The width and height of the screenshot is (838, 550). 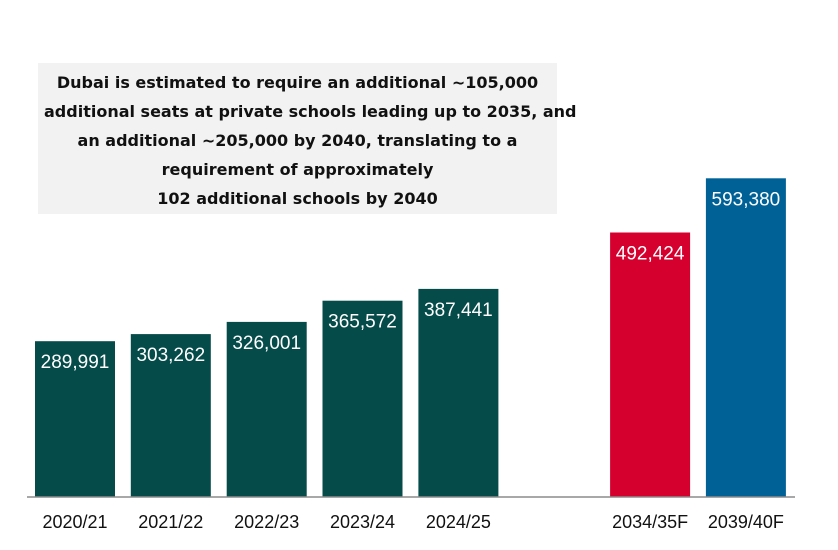 What do you see at coordinates (745, 338) in the screenshot?
I see `bar-2039-40F` at bounding box center [745, 338].